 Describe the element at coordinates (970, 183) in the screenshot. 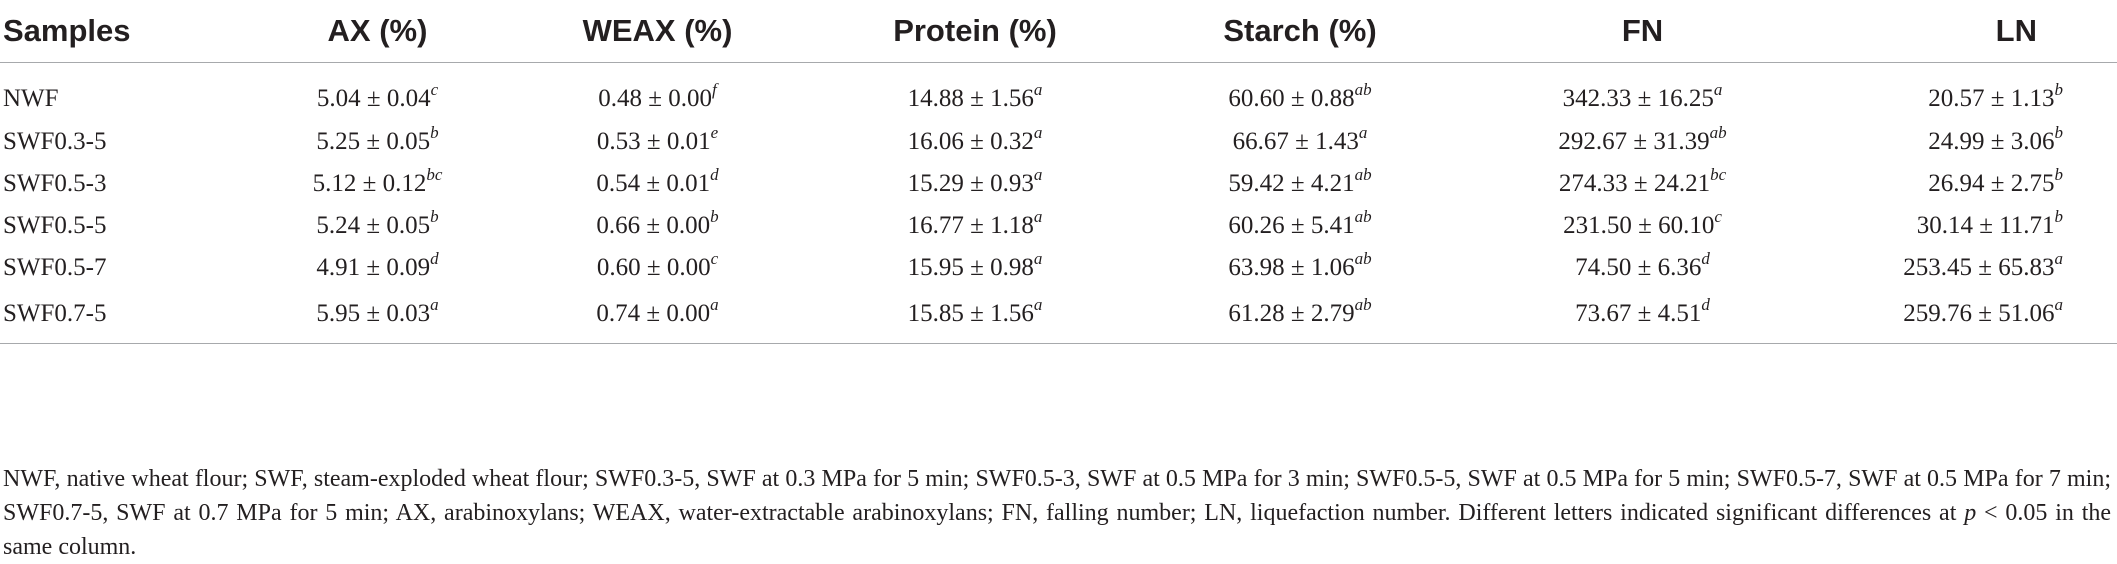

I see `cell-value: 15.29 ± 0.93` at that location.